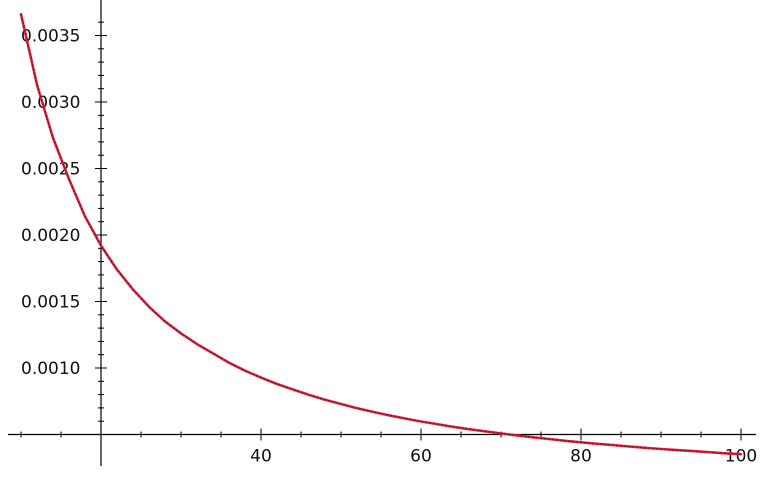 Image resolution: width=761 pixels, height=479 pixels. Describe the element at coordinates (50, 170) in the screenshot. I see `y-tick-label: 0.0025` at that location.